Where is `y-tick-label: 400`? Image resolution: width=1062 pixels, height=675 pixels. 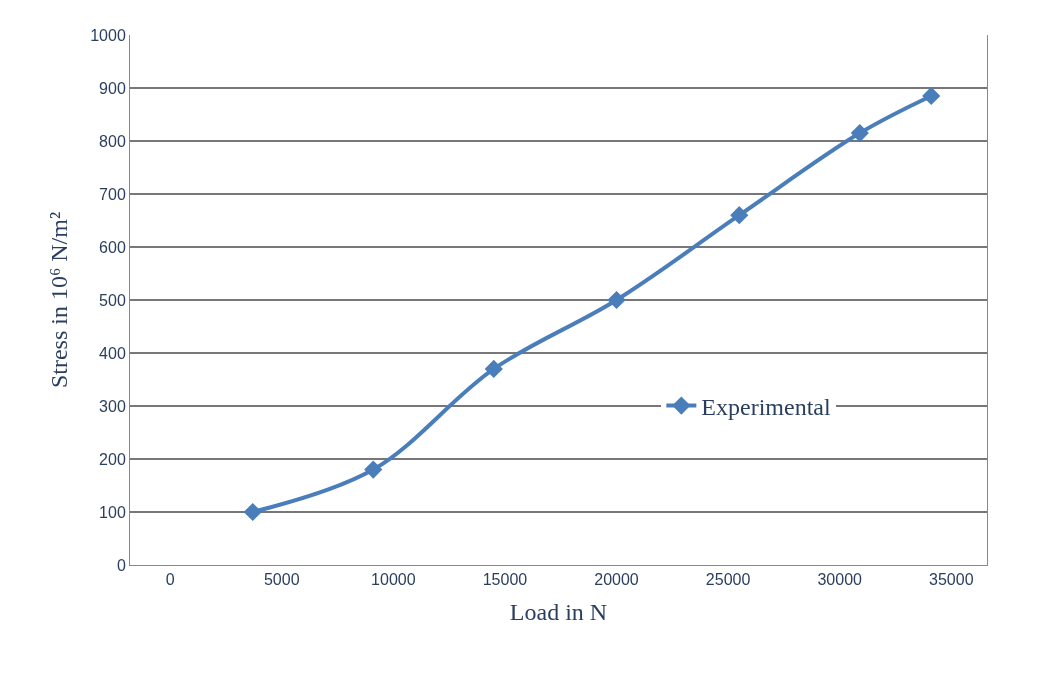
y-tick-label: 400 is located at coordinates (112, 353).